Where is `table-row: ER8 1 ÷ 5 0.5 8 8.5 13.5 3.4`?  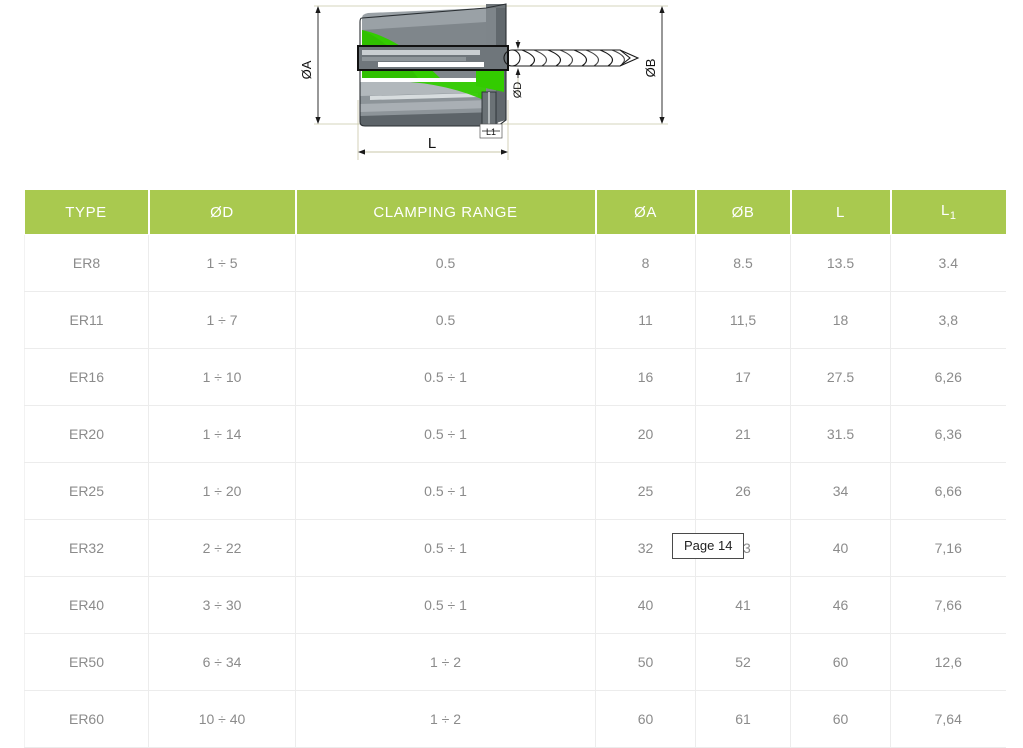
table-row: ER8 1 ÷ 5 0.5 8 8.5 13.5 3.4 is located at coordinates (515, 263).